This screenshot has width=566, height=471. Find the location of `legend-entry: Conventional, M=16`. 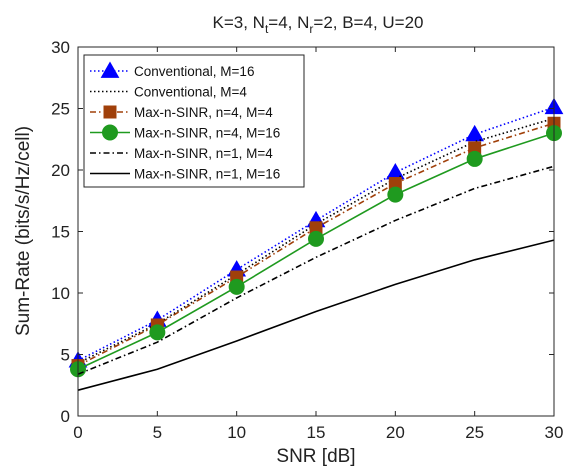

legend-entry: Conventional, M=16 is located at coordinates (172, 70).